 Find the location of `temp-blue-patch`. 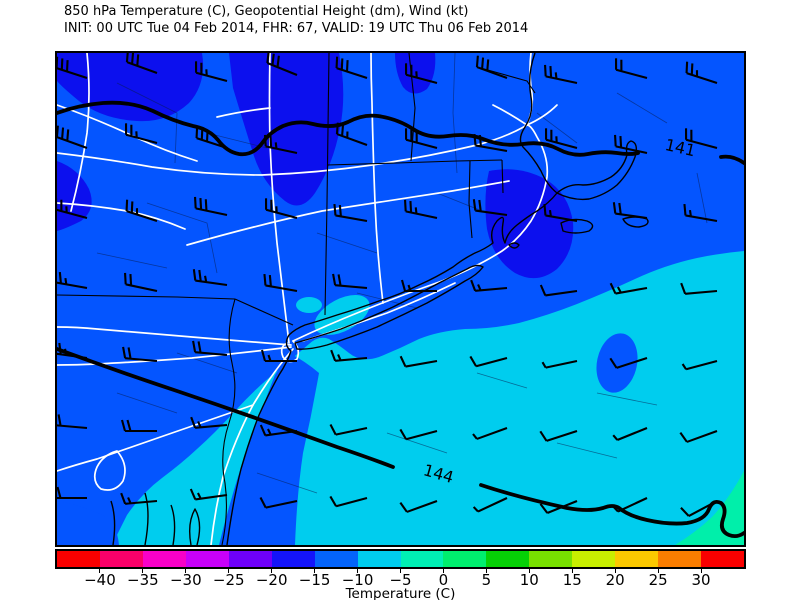

temp-blue-patch is located at coordinates (617, 363).